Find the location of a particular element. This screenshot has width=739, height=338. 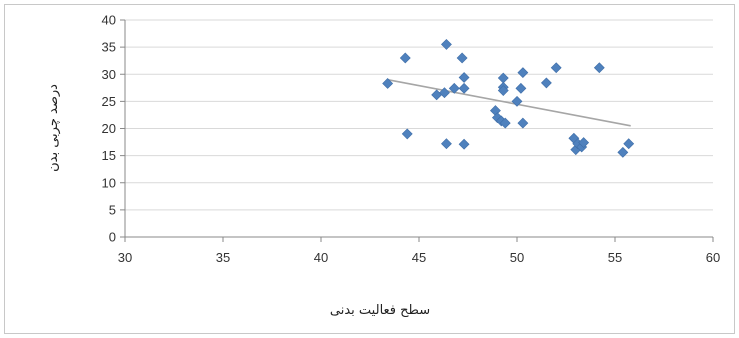

y-tick-label: 0 is located at coordinates (112, 237).